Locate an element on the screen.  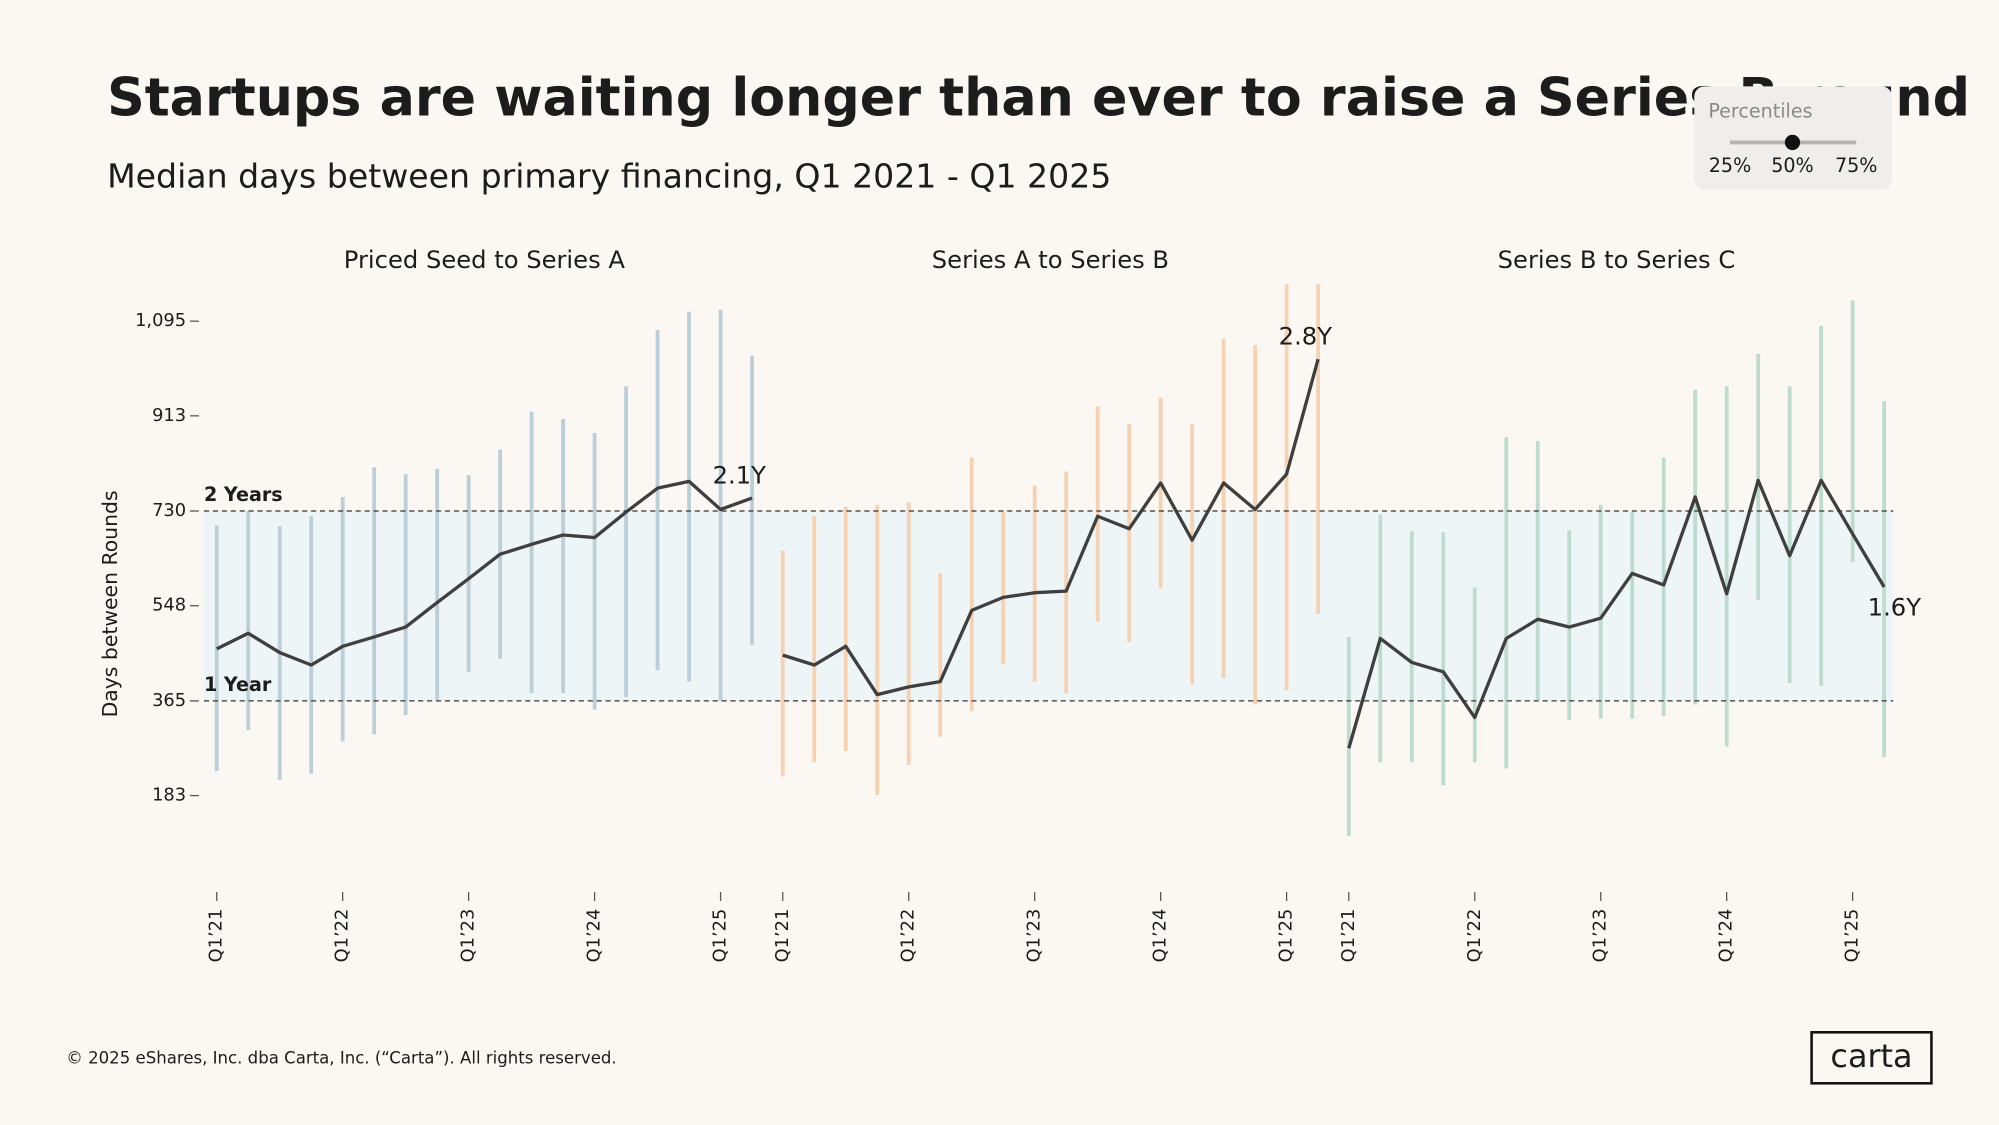
logo-box is located at coordinates (1871, 1058).